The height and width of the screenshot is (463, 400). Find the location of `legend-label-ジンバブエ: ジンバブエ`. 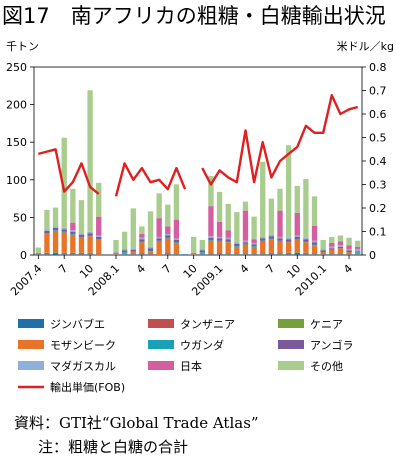

legend-label-ジンバブエ: ジンバブエ is located at coordinates (77, 324).